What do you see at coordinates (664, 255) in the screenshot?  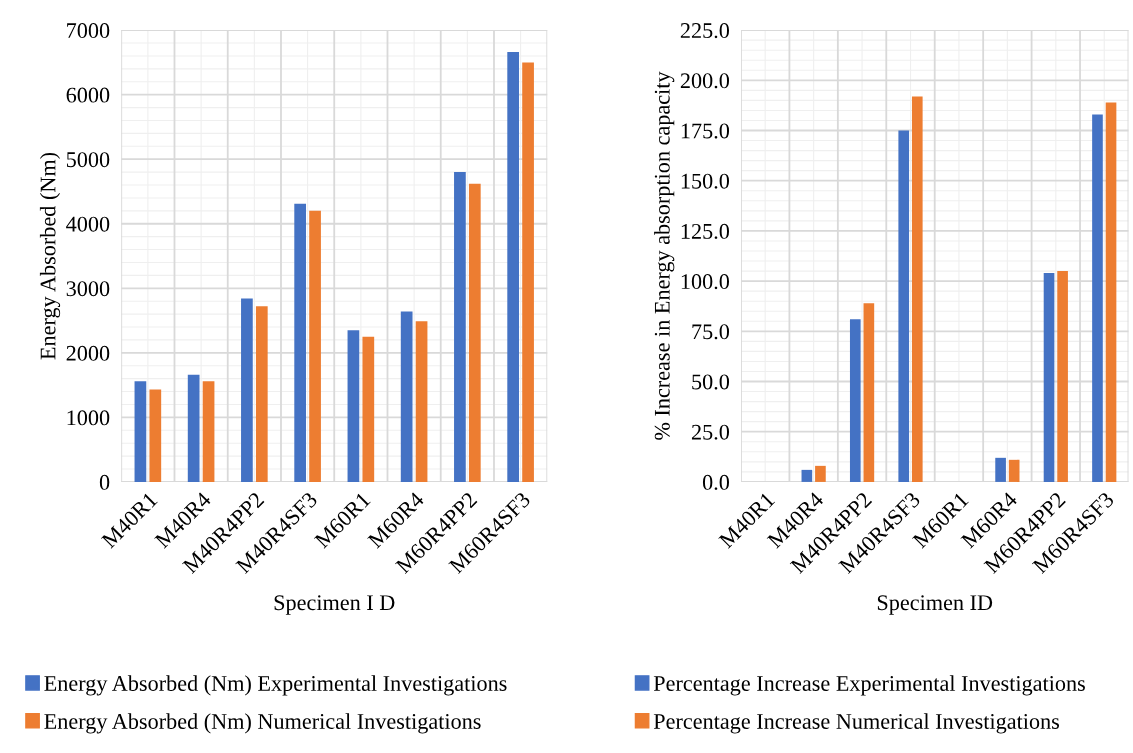 I see `y-axis-title: % Increase in Energy absorption capacity` at bounding box center [664, 255].